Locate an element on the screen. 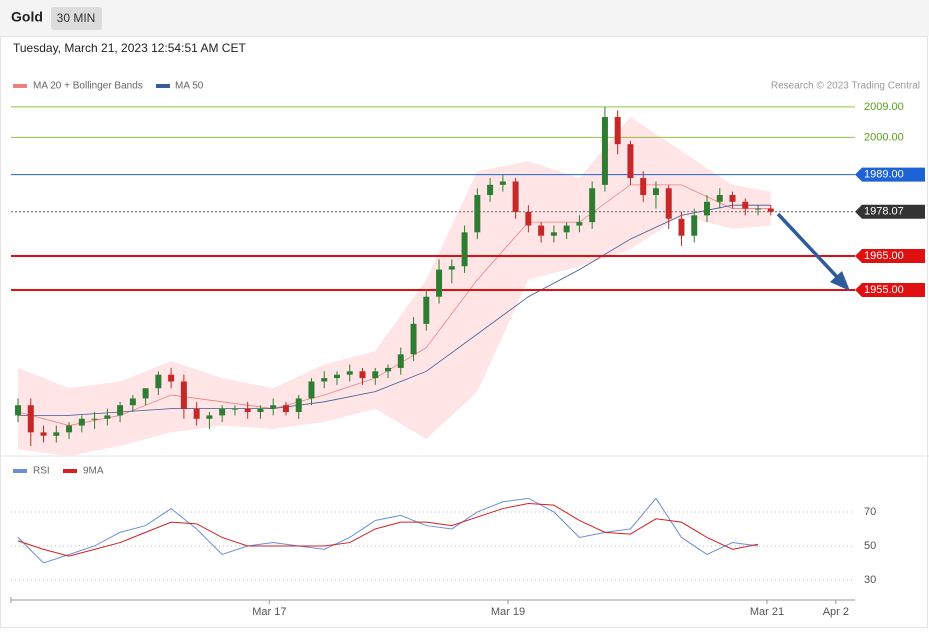 The width and height of the screenshot is (929, 634). toolbar is located at coordinates (464, 18).